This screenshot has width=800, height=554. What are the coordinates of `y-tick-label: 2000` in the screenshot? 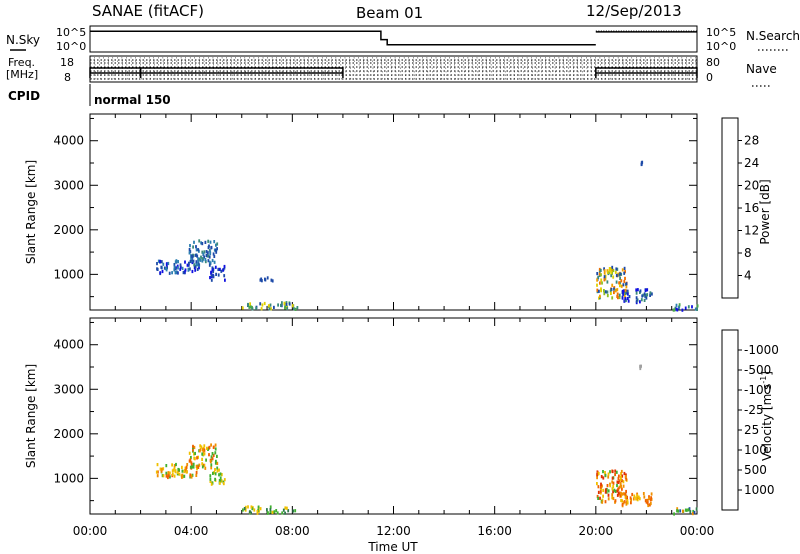 It's located at (68, 230).